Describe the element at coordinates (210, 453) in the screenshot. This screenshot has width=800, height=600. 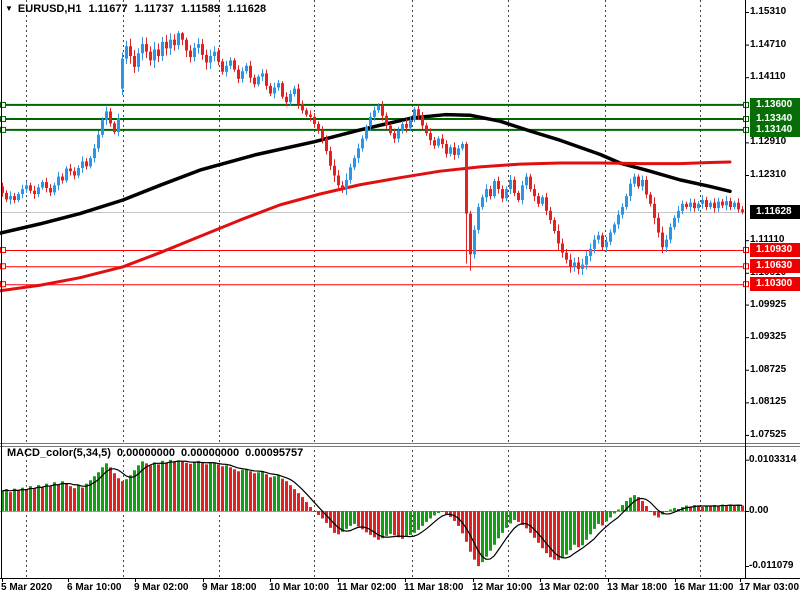
I see `macd-value-2: 0.00000000` at that location.